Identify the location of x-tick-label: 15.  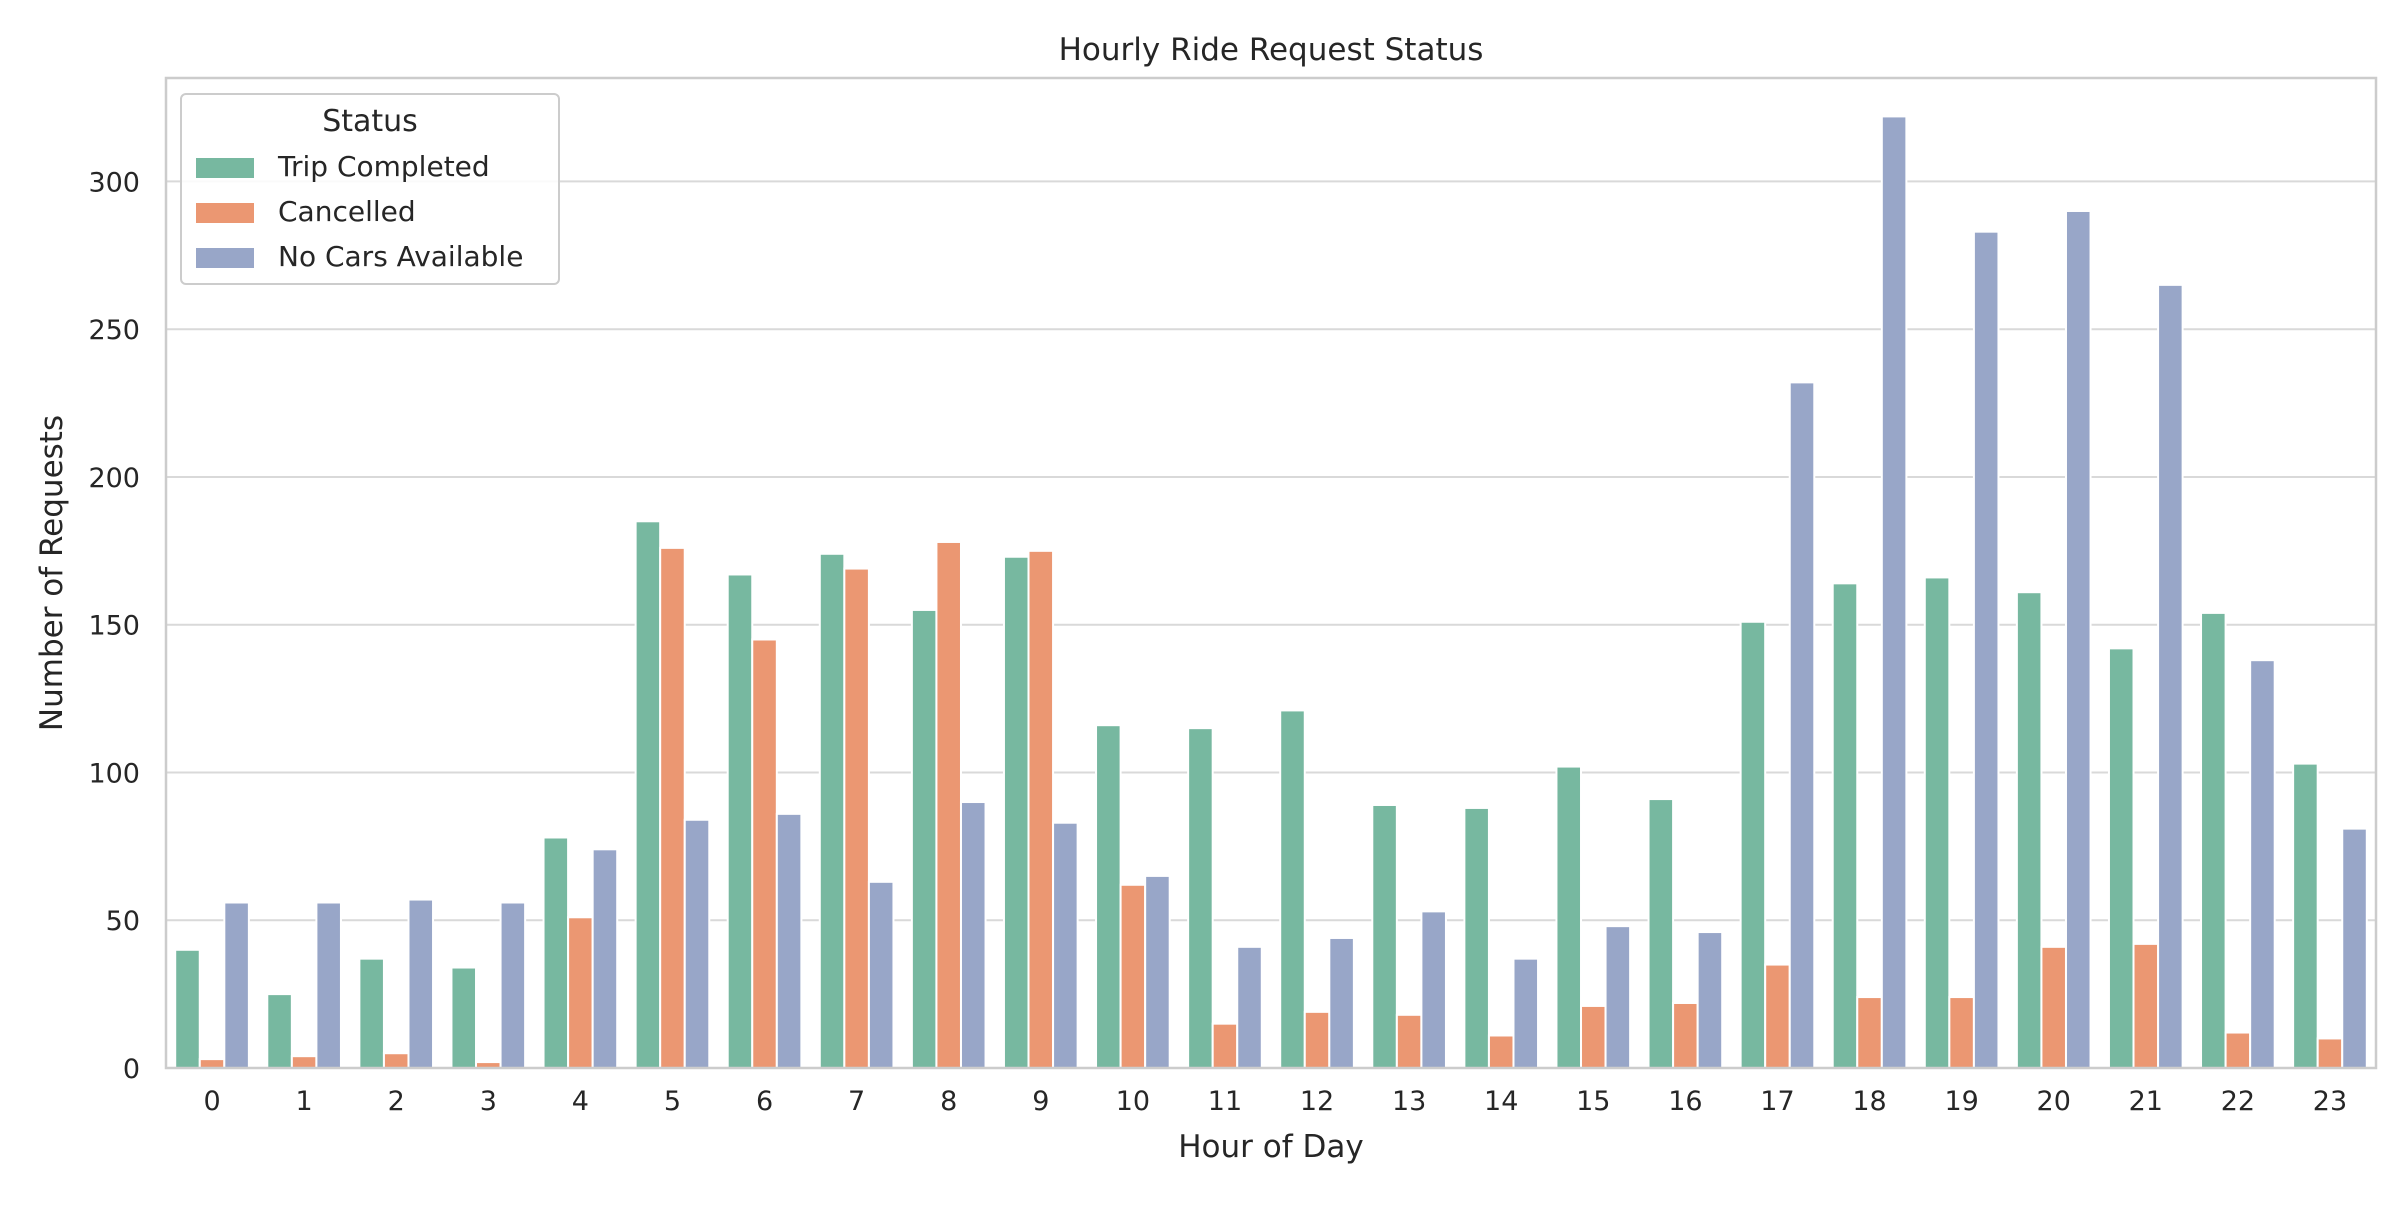
(1593, 1101).